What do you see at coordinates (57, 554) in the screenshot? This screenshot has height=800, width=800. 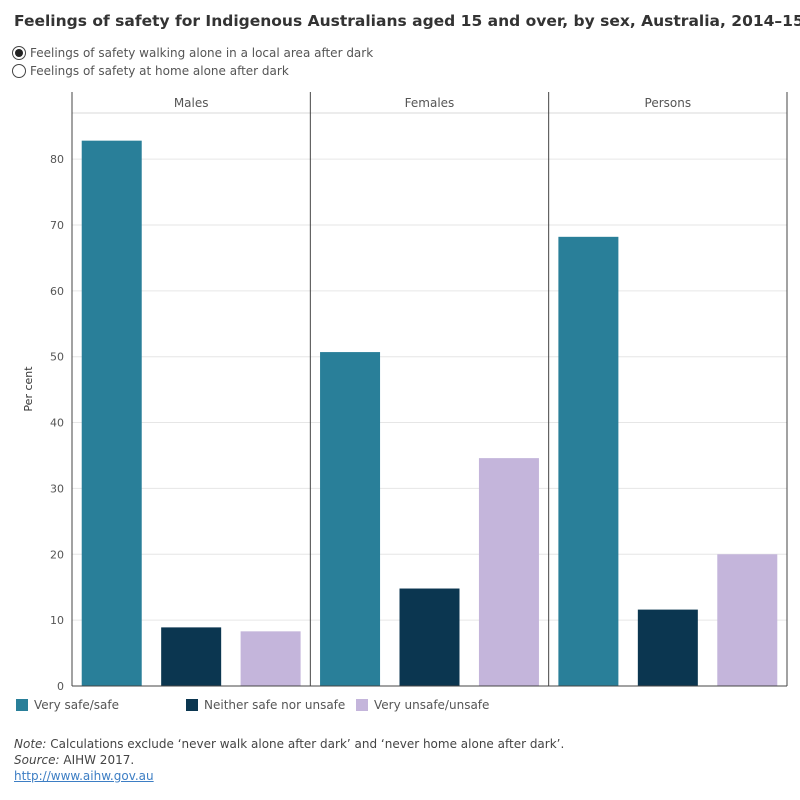 I see `y-tick-label: 20` at bounding box center [57, 554].